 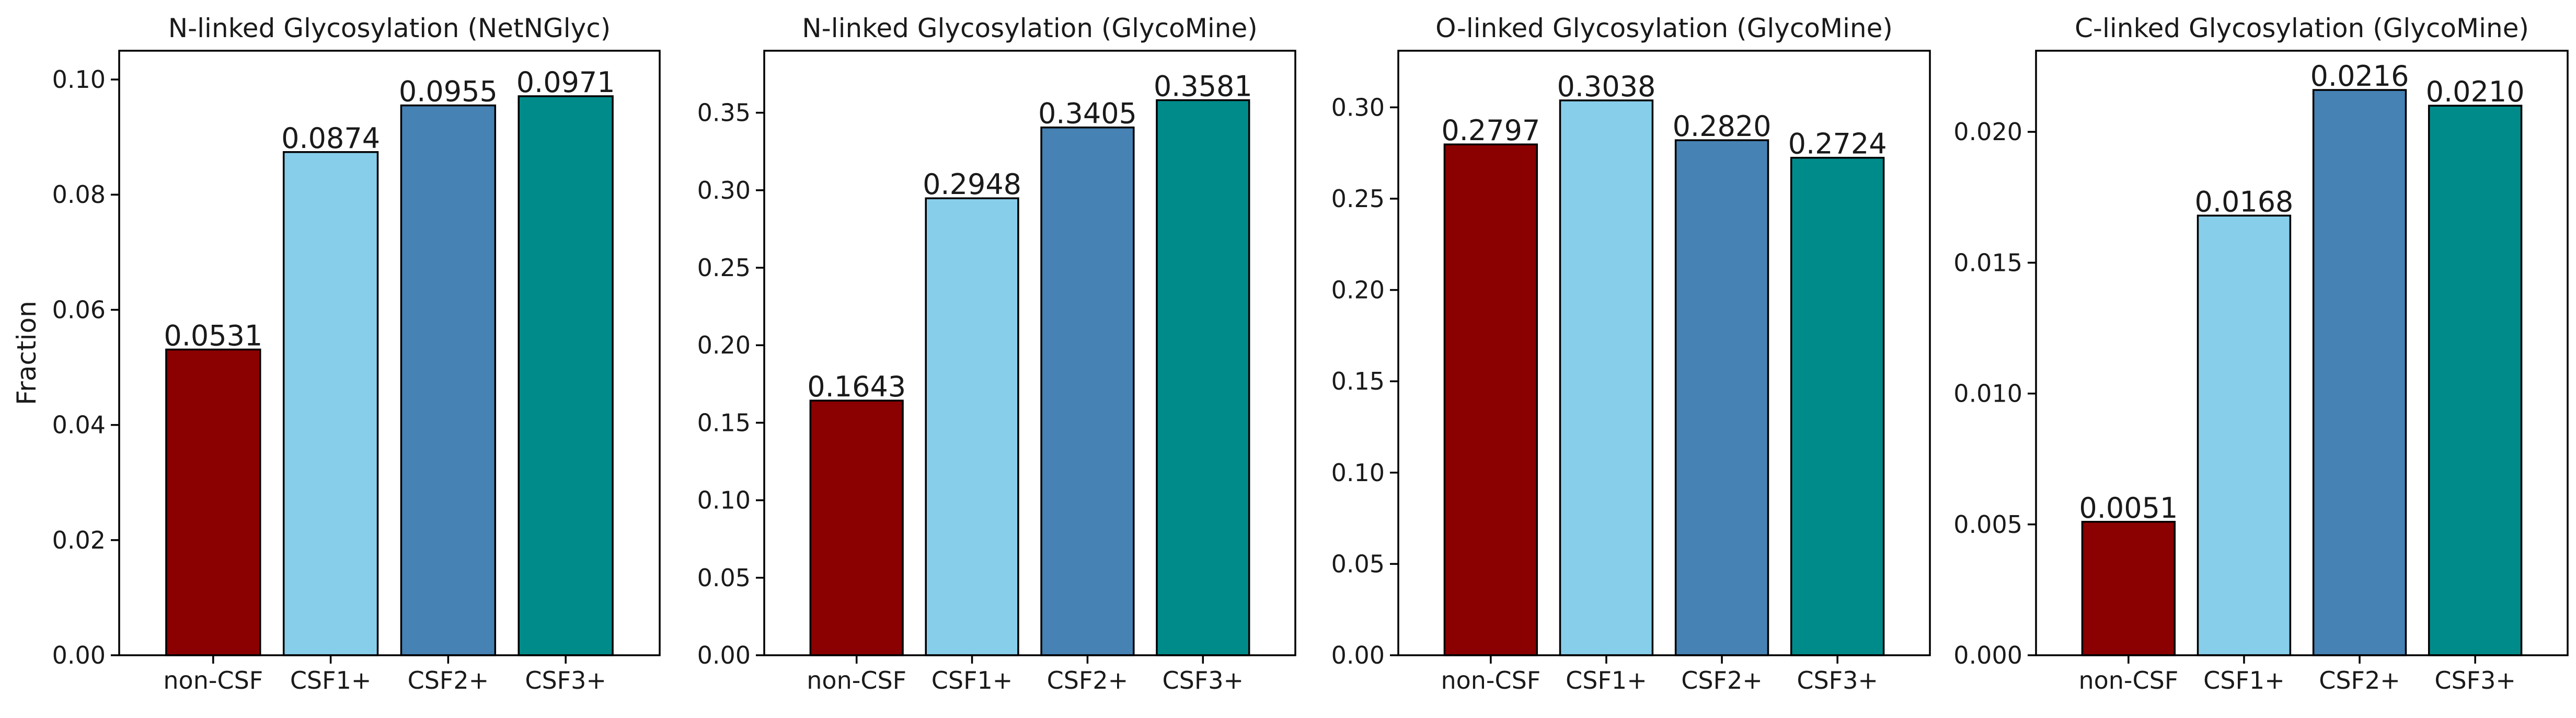 I want to click on y-tick-label: 0.000, so click(x=1987, y=655).